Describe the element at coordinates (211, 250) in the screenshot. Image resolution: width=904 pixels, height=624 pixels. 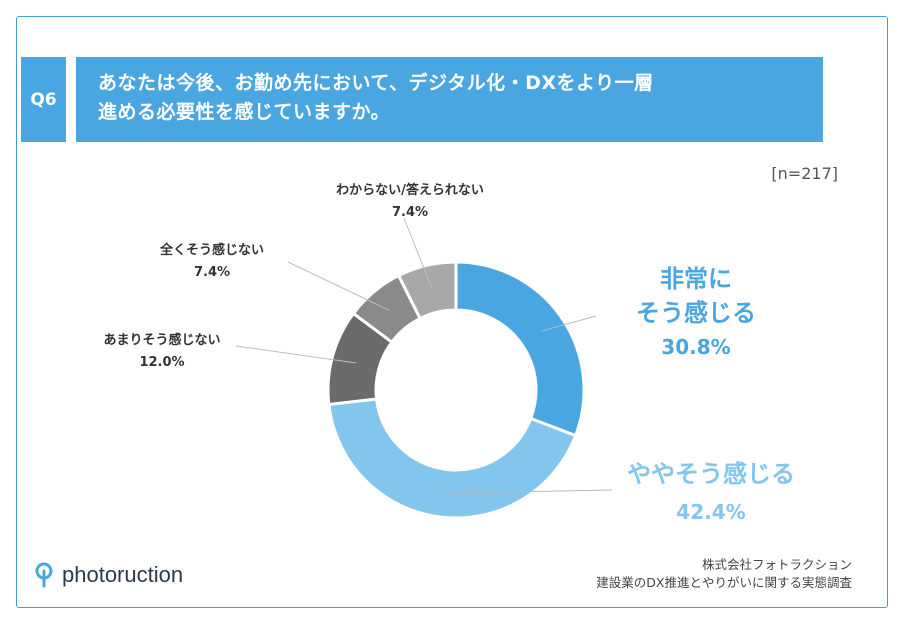
I see `label-not-at-all-line1: 全くそう感じない` at that location.